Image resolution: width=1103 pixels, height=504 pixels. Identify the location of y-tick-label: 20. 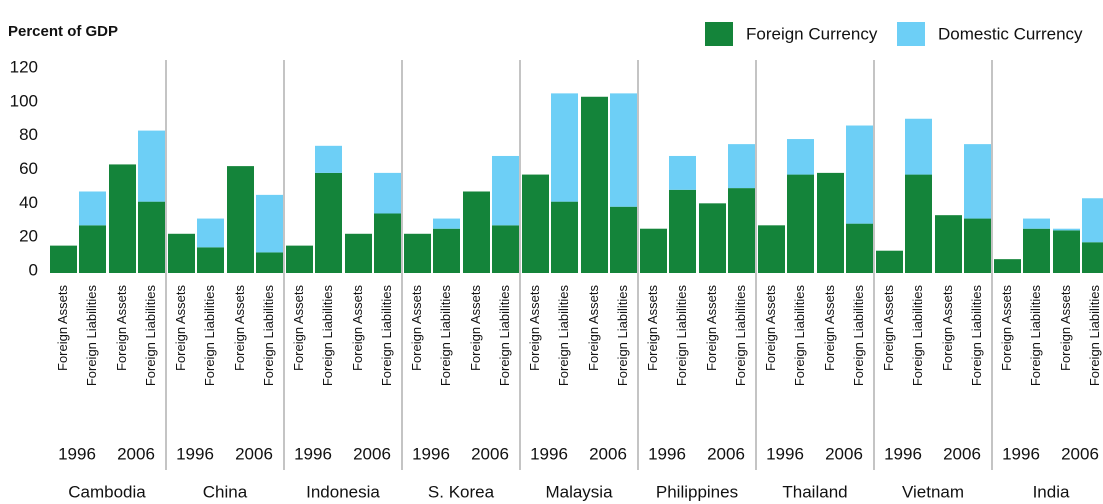
(28, 236).